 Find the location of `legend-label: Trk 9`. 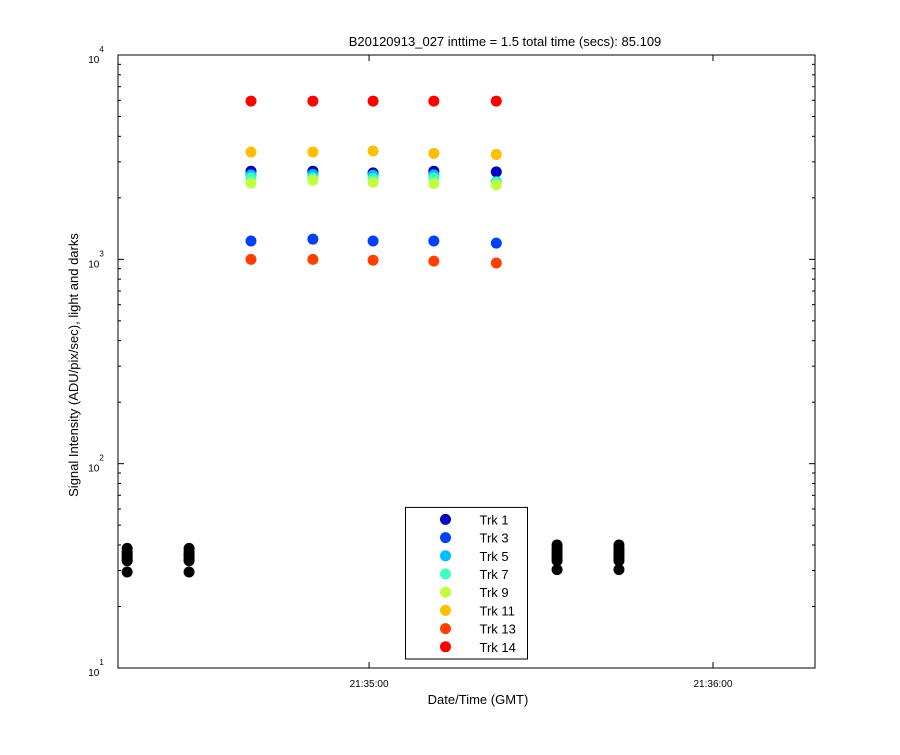

legend-label: Trk 9 is located at coordinates (494, 592).